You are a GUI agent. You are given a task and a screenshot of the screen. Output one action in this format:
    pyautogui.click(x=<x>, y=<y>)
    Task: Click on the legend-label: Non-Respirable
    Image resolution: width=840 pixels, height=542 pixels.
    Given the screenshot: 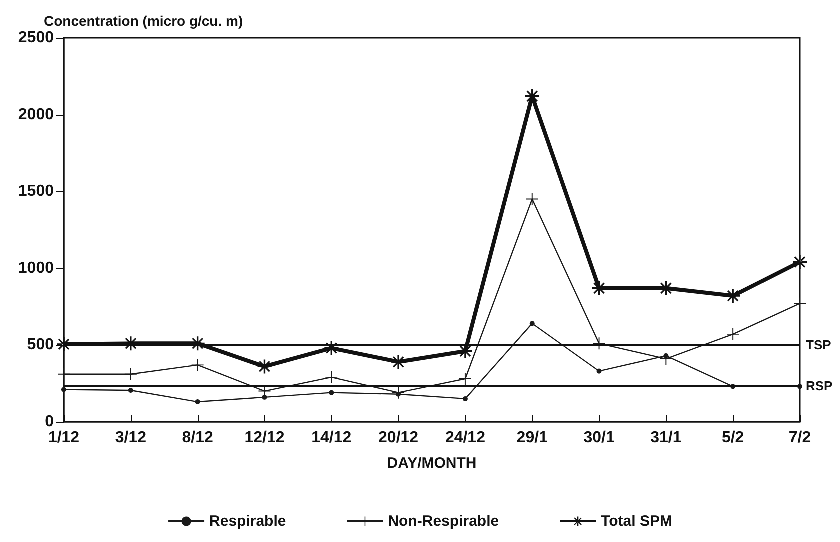 What is the action you would take?
    pyautogui.click(x=444, y=521)
    